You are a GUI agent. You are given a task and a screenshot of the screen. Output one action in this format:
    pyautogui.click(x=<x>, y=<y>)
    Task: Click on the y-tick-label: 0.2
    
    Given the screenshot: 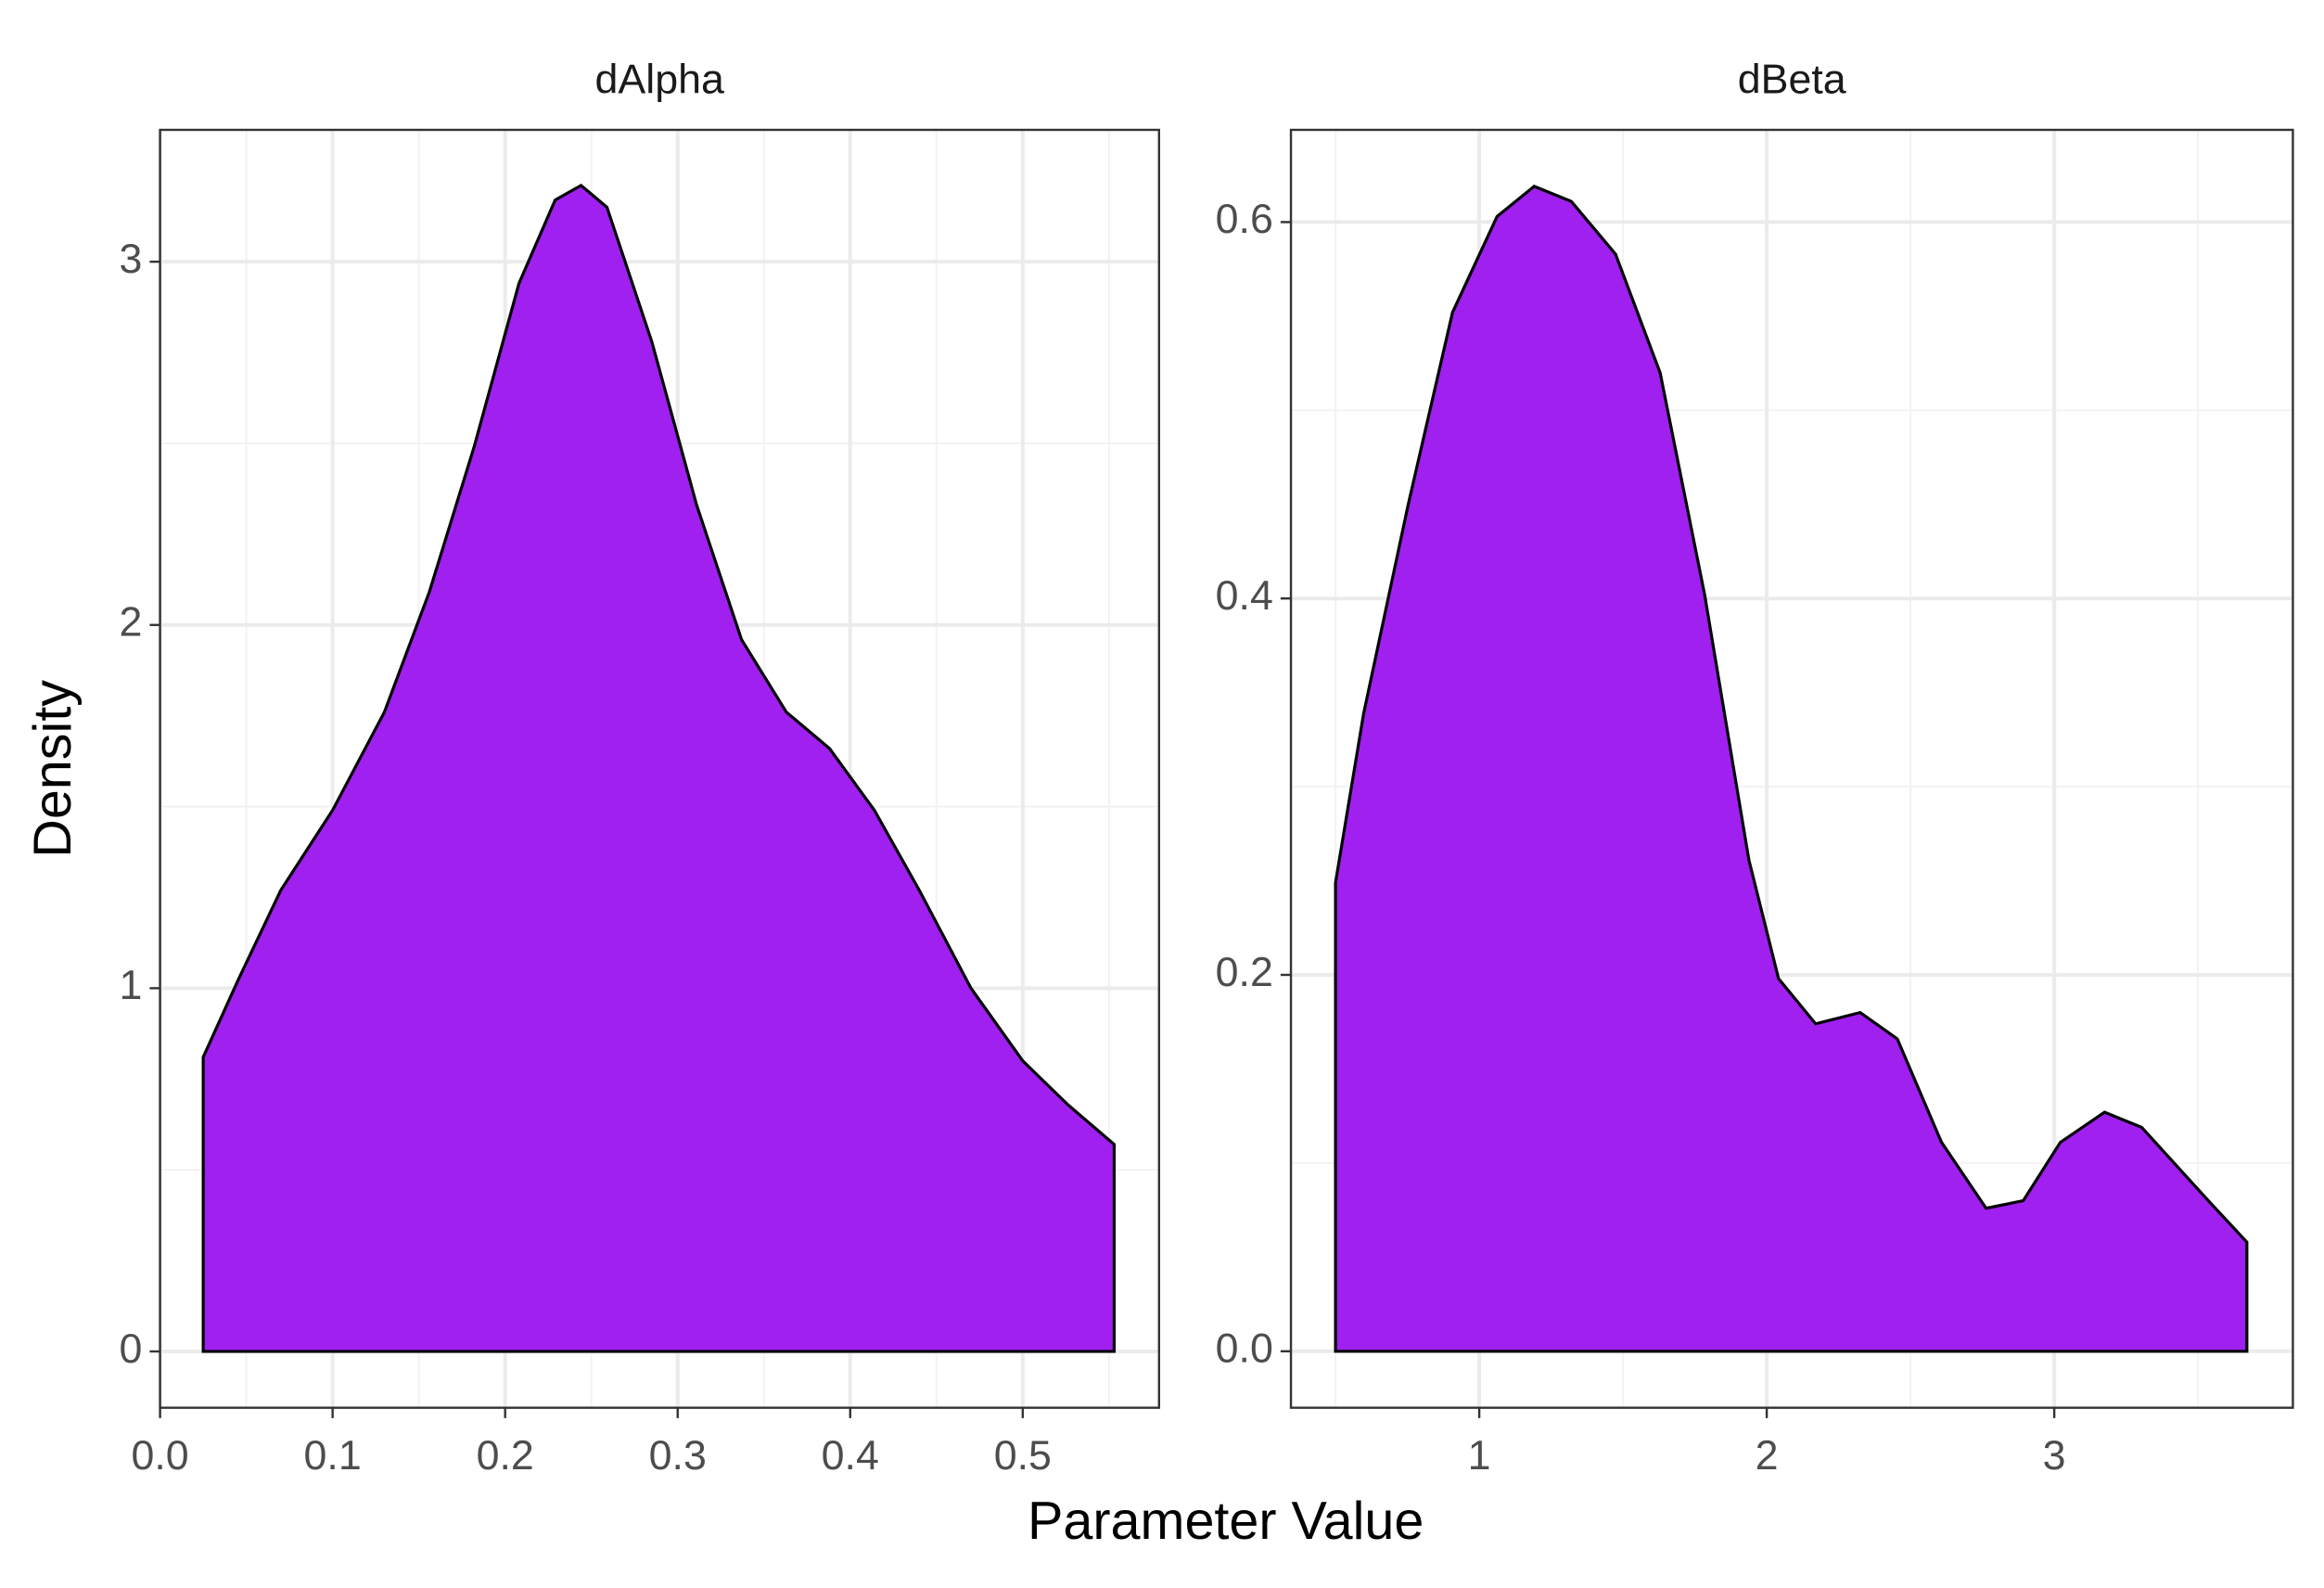 What is the action you would take?
    pyautogui.click(x=1245, y=972)
    